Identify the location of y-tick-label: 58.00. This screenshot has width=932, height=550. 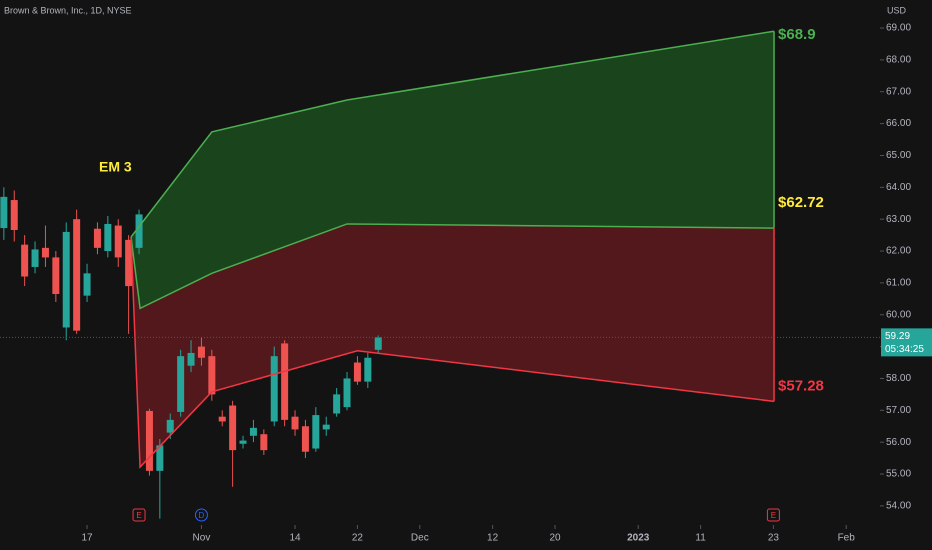
(898, 378).